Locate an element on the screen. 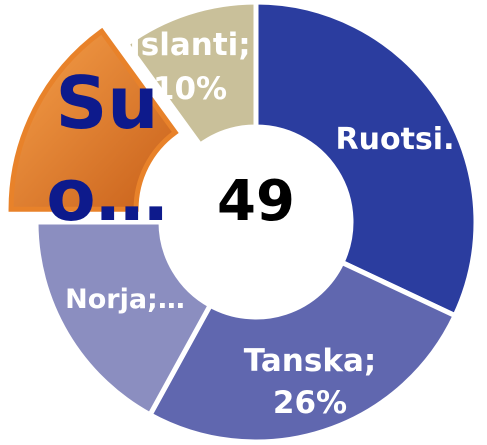 The image size is (487, 445). data-label: Ruotsi. is located at coordinates (395, 139).